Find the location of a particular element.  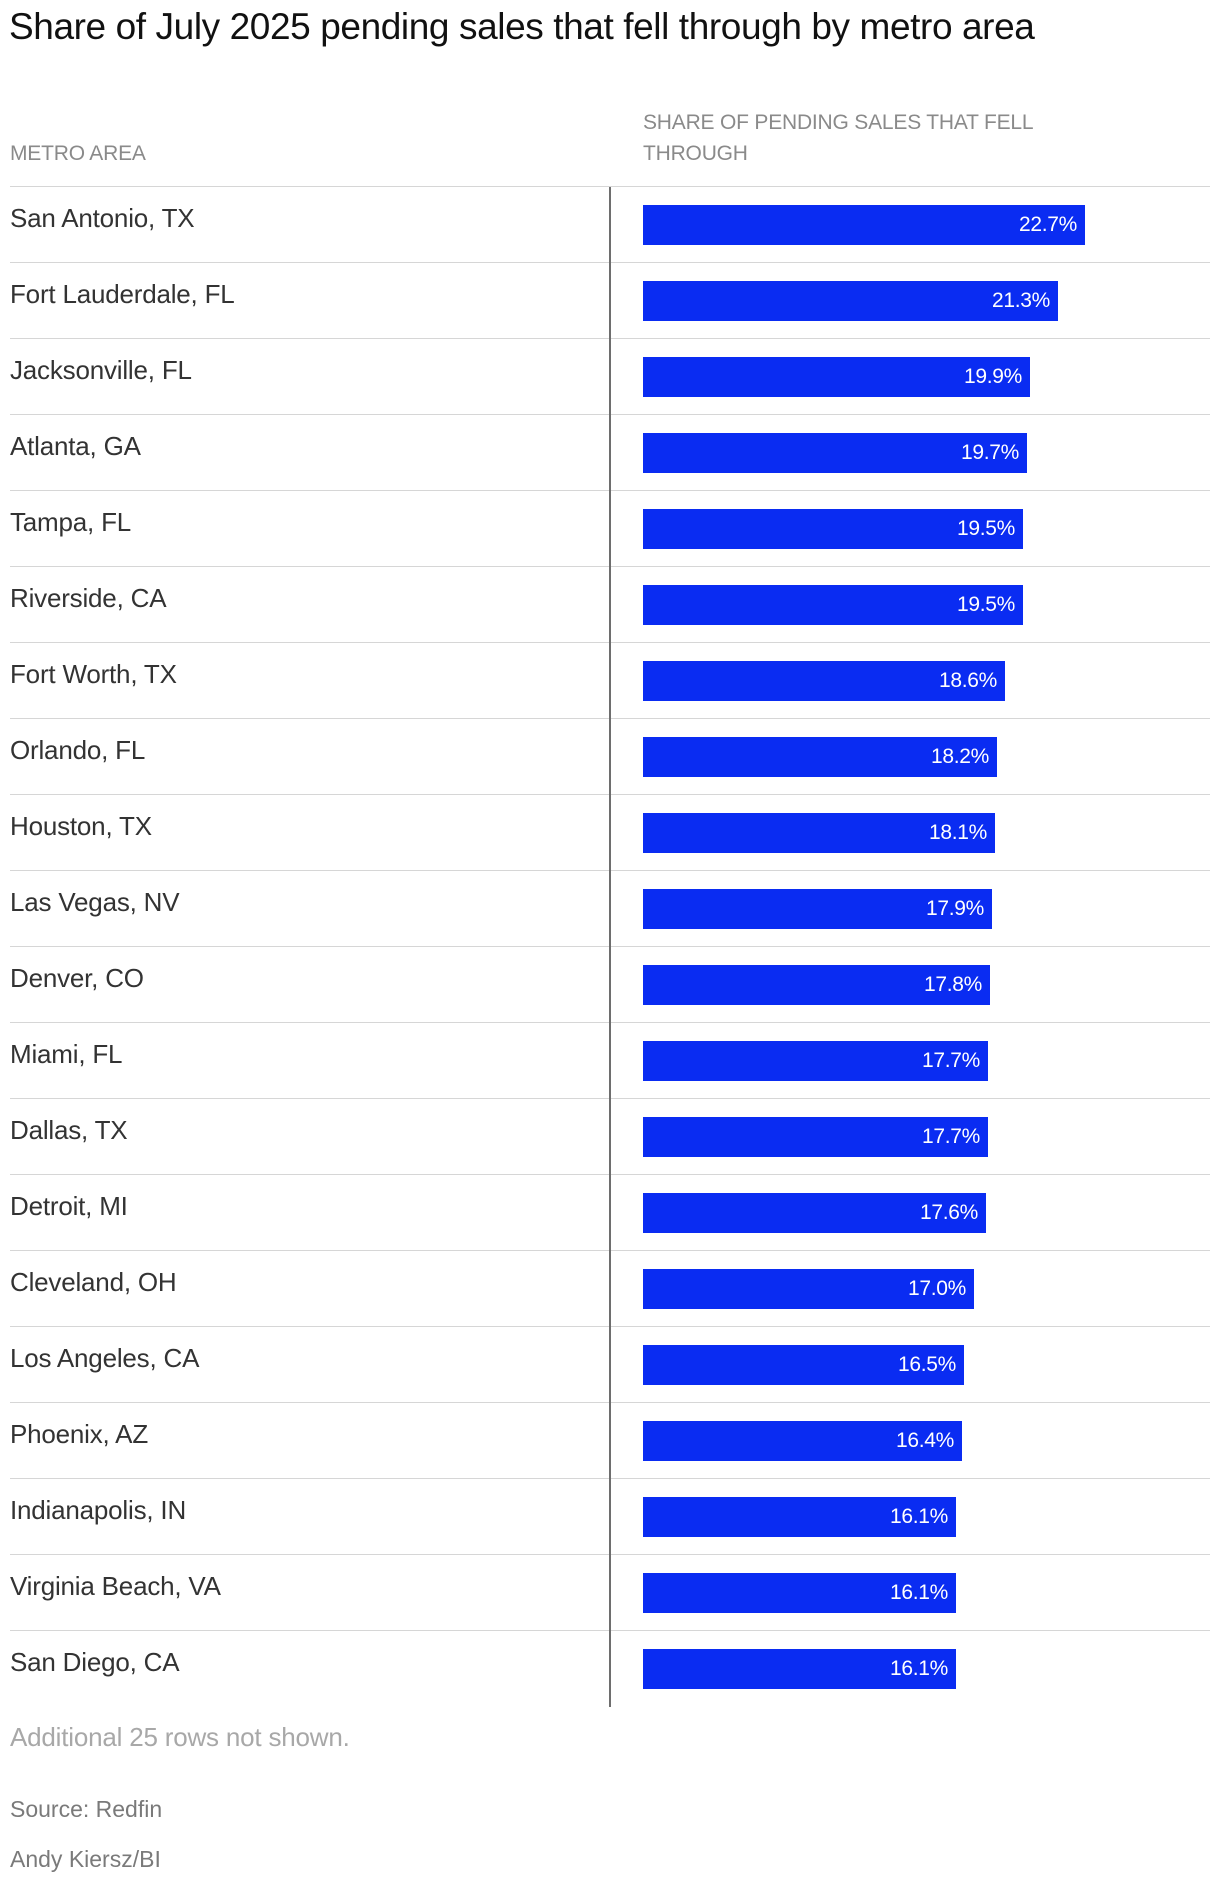

bar: 16.4% is located at coordinates (802, 1441).